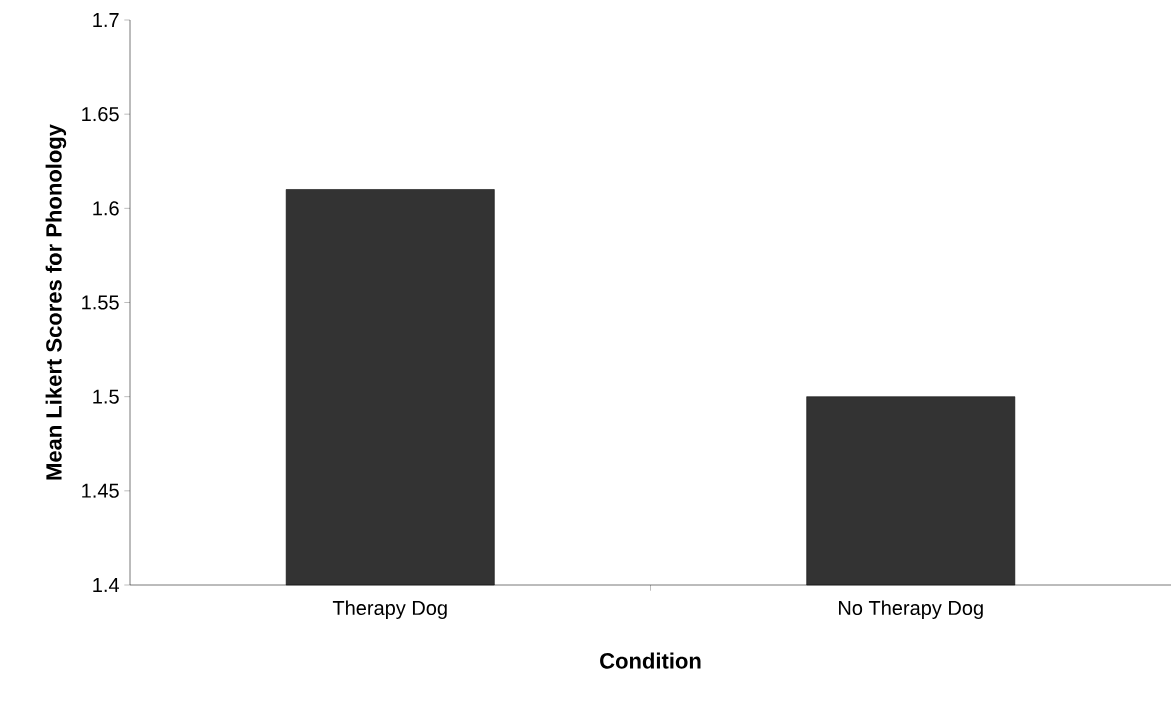 The width and height of the screenshot is (1171, 704). Describe the element at coordinates (100, 490) in the screenshot. I see `y-tick-label: 1.45` at that location.